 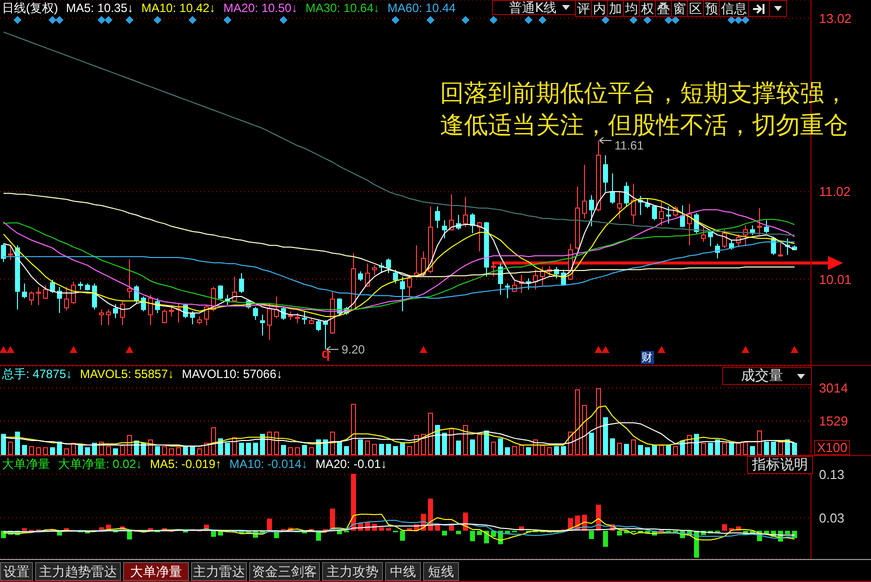 What do you see at coordinates (629, 145) in the screenshot?
I see `annotation: 11.61` at bounding box center [629, 145].